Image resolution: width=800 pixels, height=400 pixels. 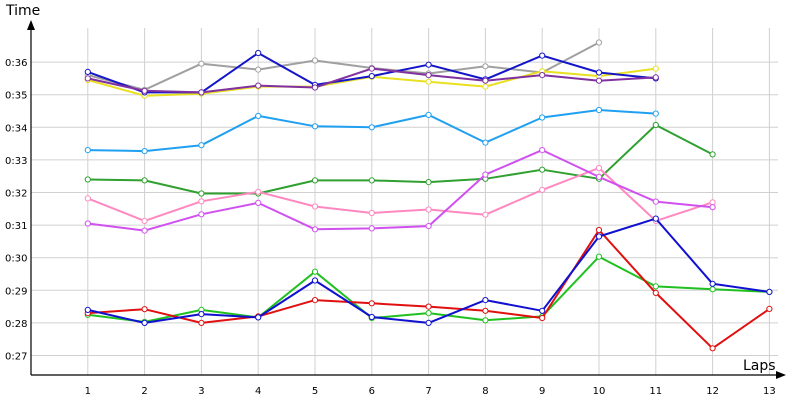 I want to click on x-axis-title: Laps, so click(x=759, y=366).